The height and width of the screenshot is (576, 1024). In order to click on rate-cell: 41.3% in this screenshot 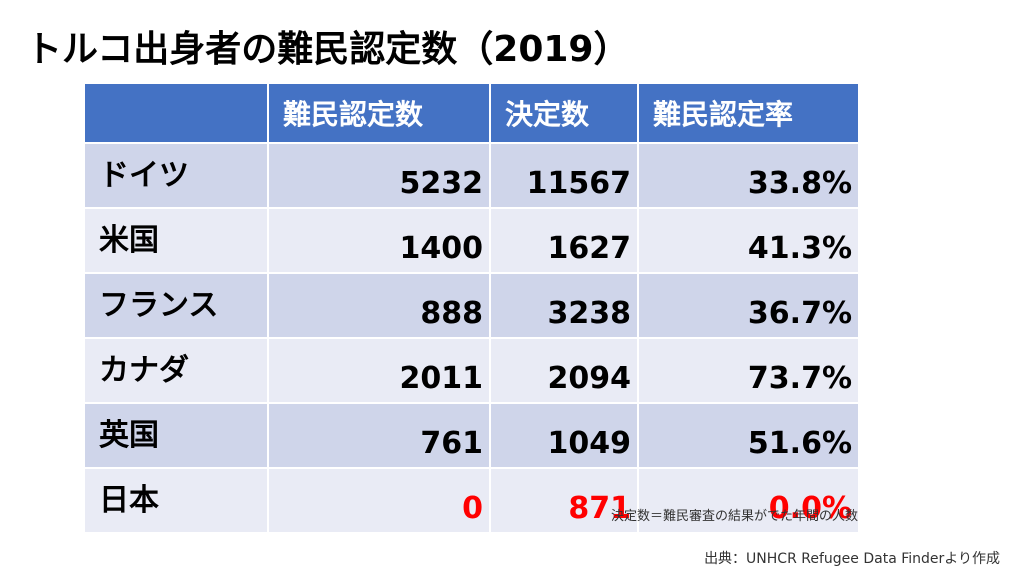, I will do `click(747, 240)`.